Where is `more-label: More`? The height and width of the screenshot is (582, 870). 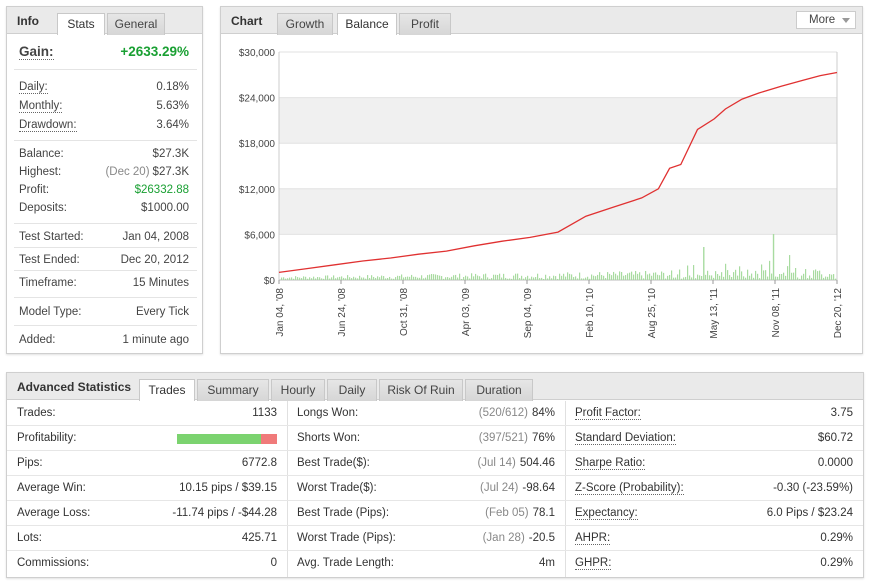 more-label: More is located at coordinates (822, 20).